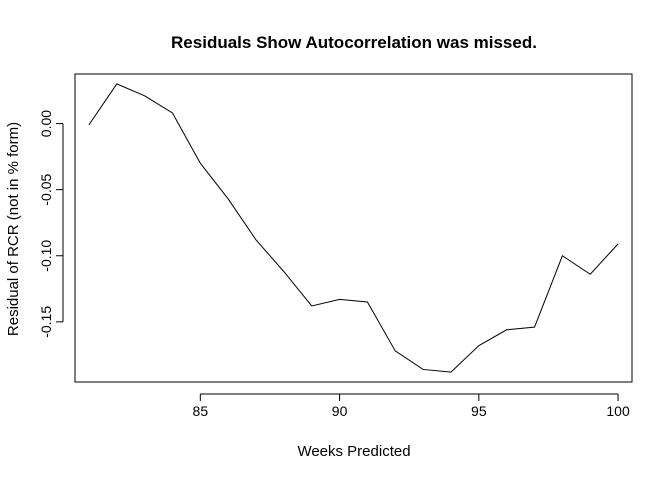 This screenshot has height=480, width=672. I want to click on x-axis-label: Weeks Predicted, so click(353, 451).